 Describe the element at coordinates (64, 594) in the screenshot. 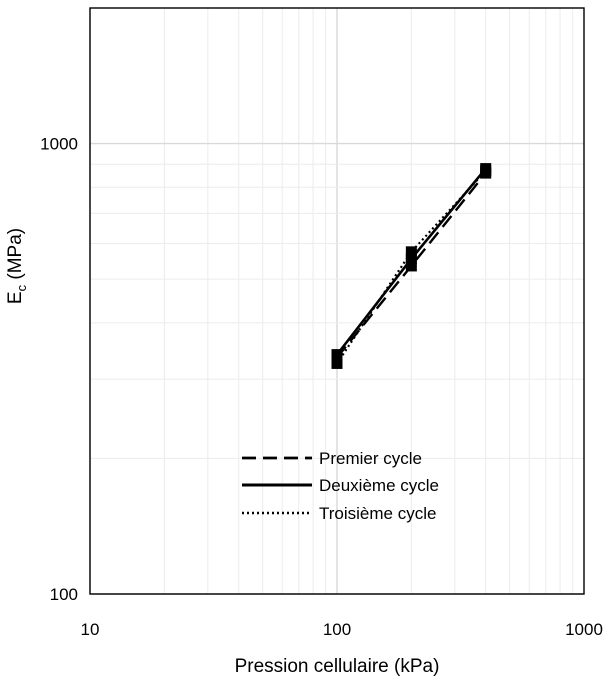

I see `y-tick-label: 100` at that location.